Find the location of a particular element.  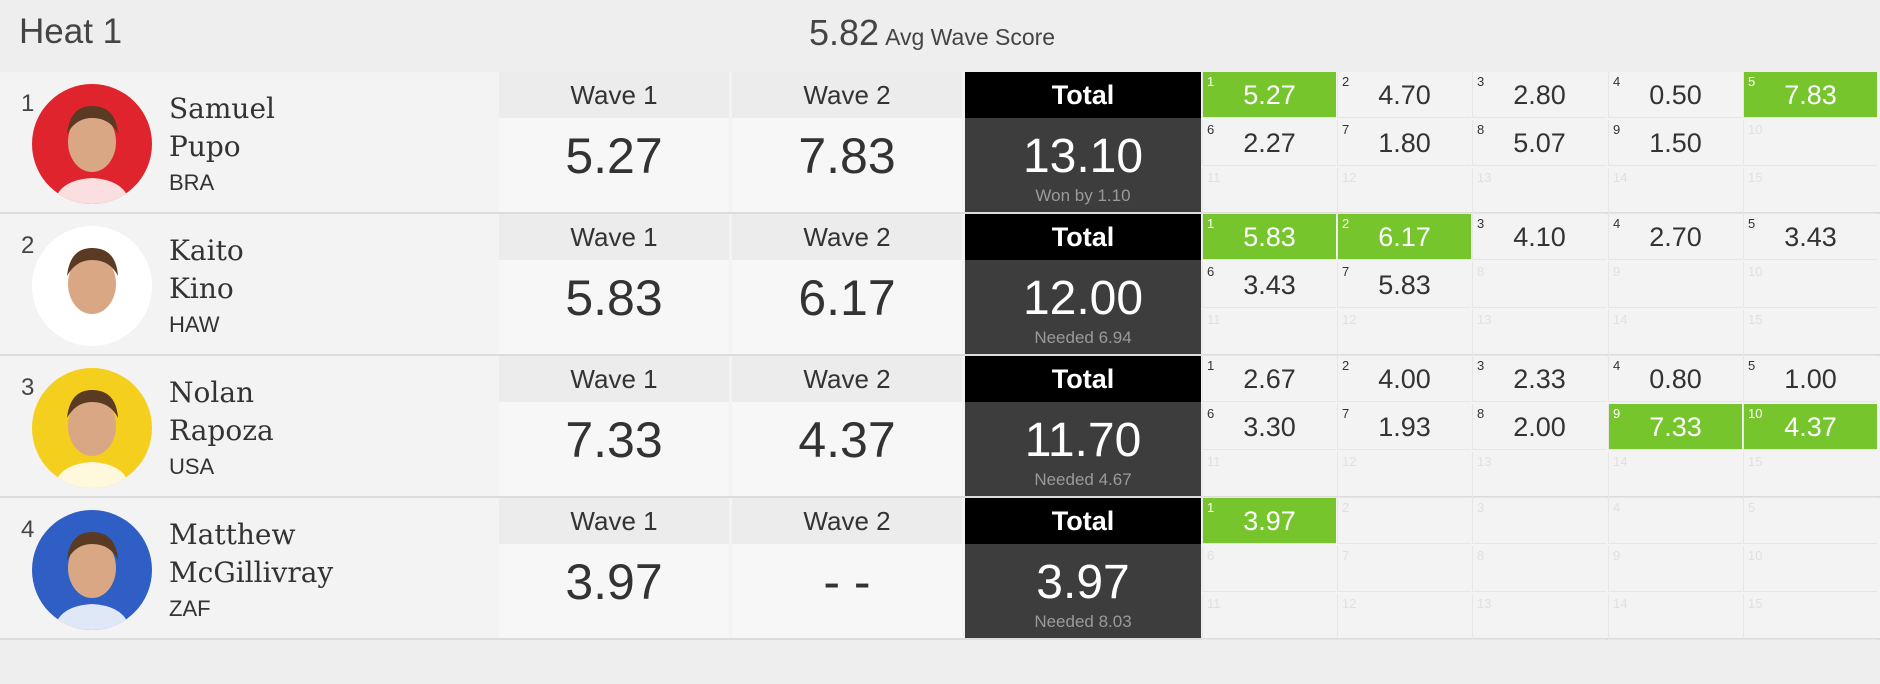

total-column: Total 13.10 Won by 1.10 is located at coordinates (1083, 142).